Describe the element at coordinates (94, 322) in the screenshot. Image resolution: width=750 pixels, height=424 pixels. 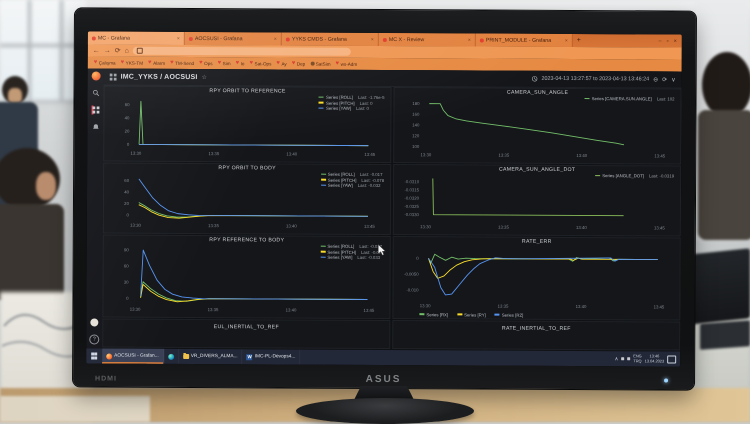
I see `avatar` at that location.